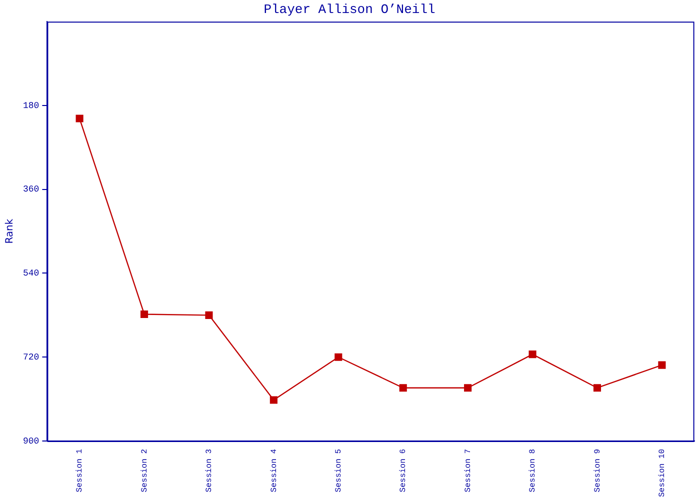 This screenshot has width=700, height=500. What do you see at coordinates (468, 470) in the screenshot?
I see `x-tick-label: Session 7` at bounding box center [468, 470].